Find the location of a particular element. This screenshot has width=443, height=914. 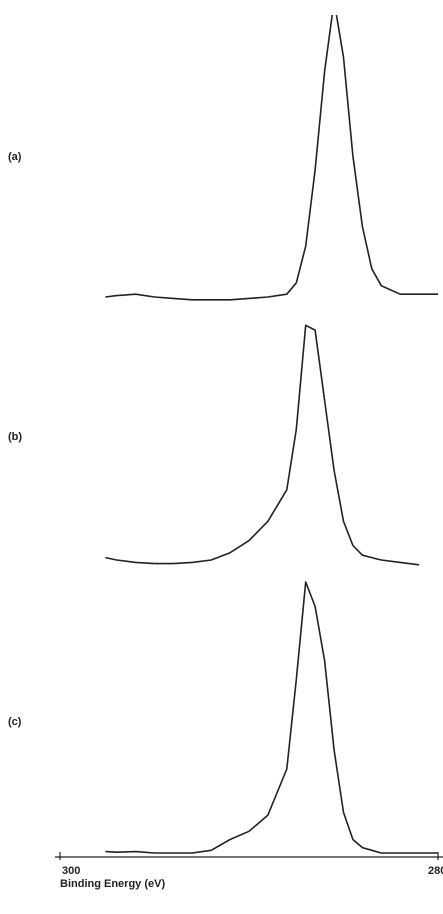

x-axis-label: Binding Energy (eV) is located at coordinates (112, 884).